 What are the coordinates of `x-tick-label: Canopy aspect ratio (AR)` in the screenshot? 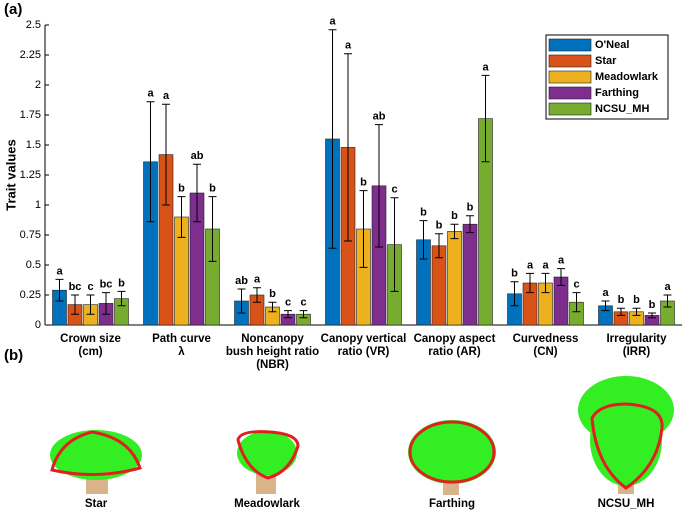 It's located at (455, 345).